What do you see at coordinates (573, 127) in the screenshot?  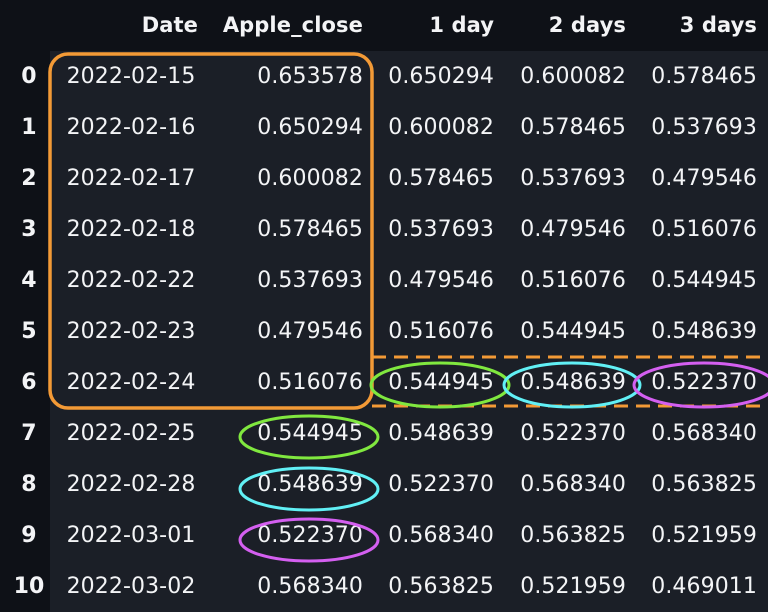 I see `day-2-cell: 0.578465` at bounding box center [573, 127].